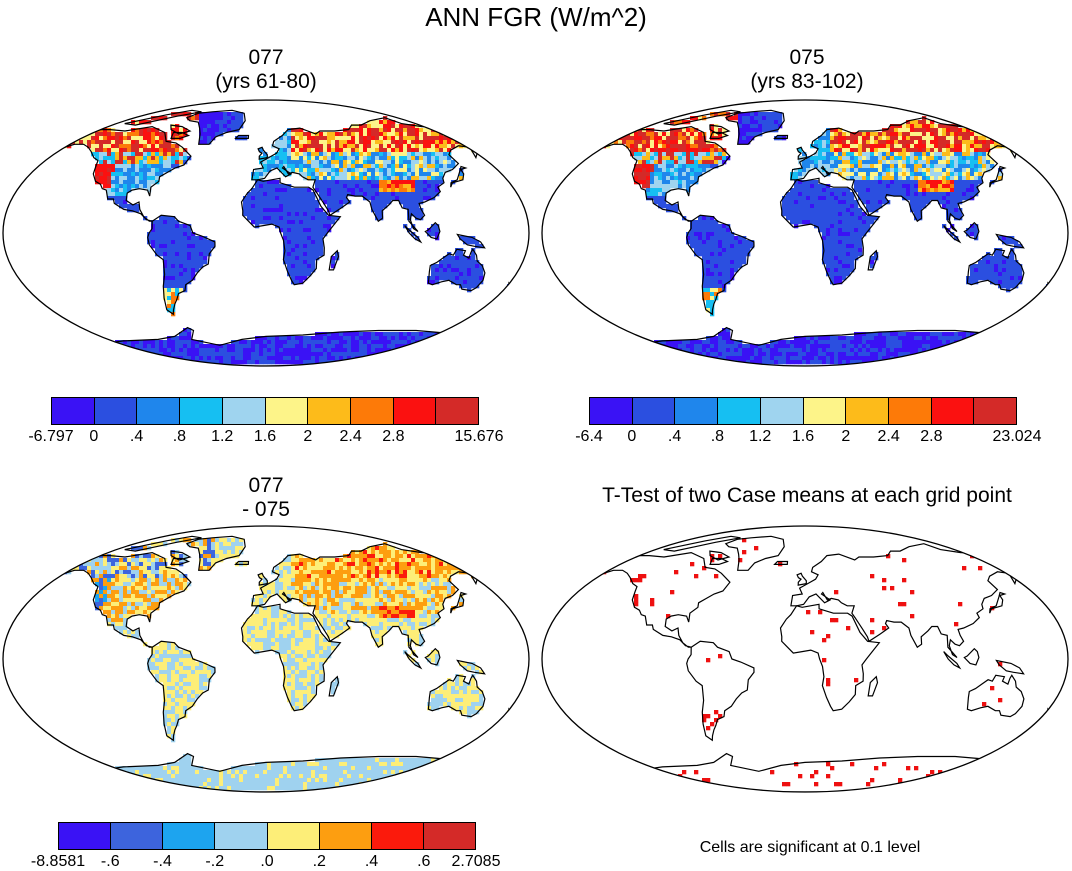  Describe the element at coordinates (807, 81) in the screenshot. I see `panel2-title-line2: (yrs 83-102)` at that location.